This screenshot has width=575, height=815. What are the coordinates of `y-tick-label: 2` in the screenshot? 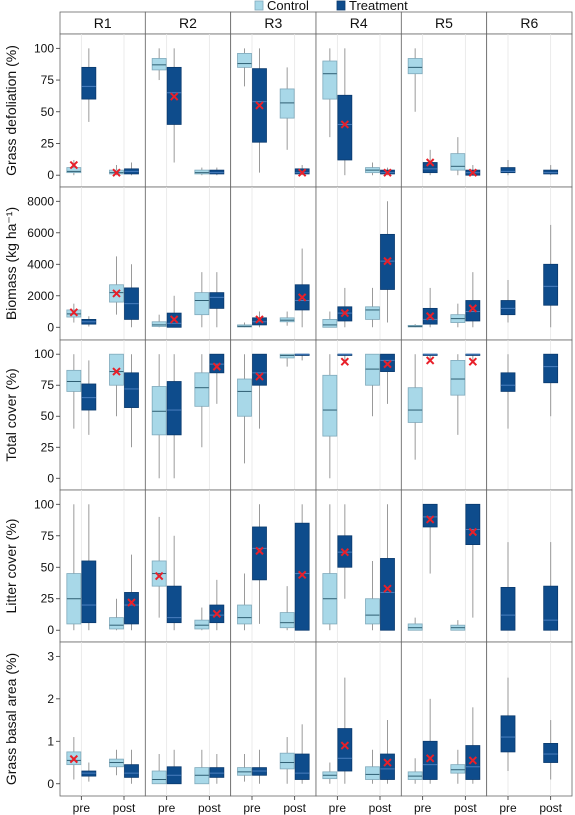 It's located at (50, 699).